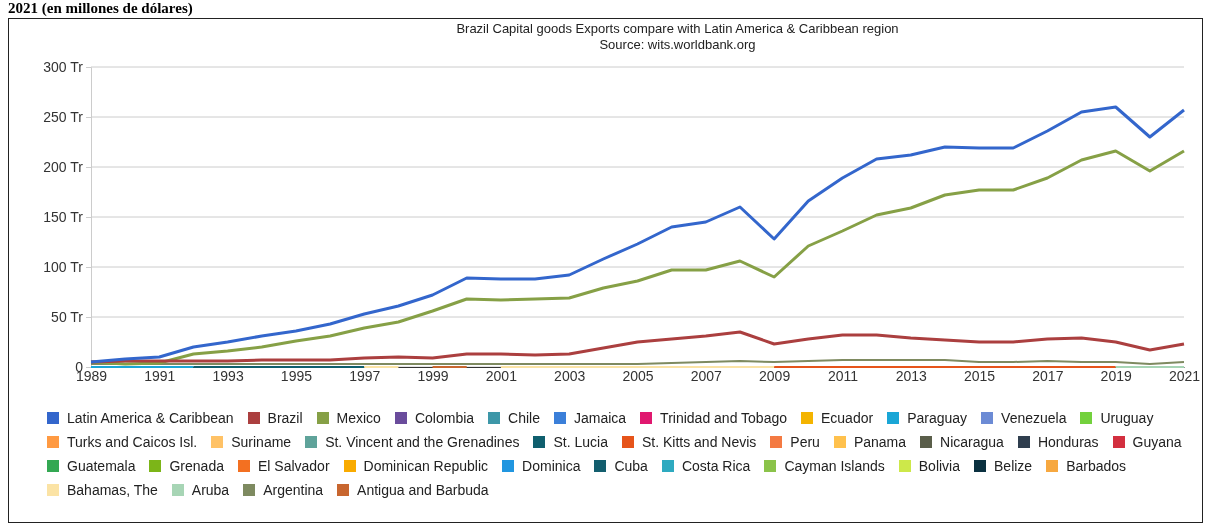 The image size is (1211, 526). I want to click on x-tick-label: 1993, so click(228, 375).